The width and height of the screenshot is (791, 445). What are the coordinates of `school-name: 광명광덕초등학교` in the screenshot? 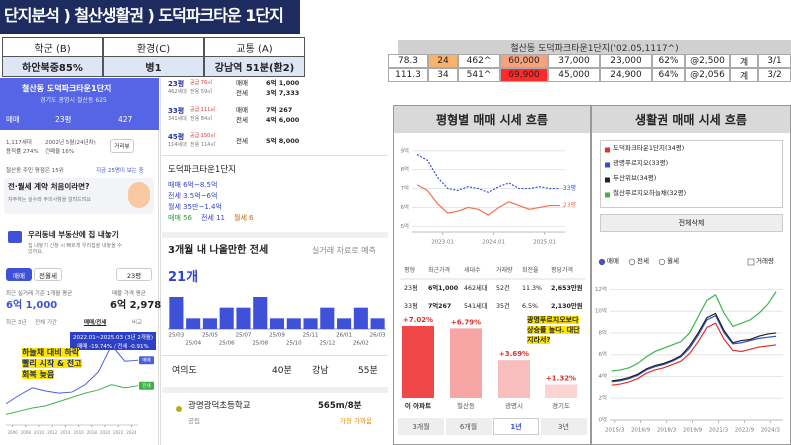 It's located at (219, 406).